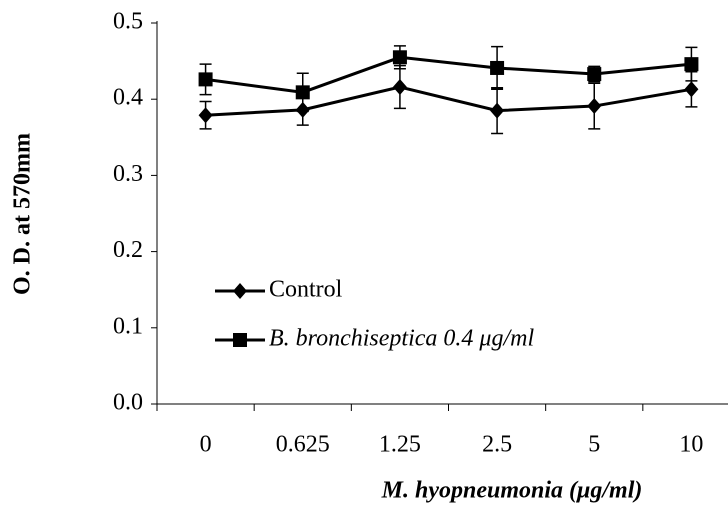 The image size is (728, 516). What do you see at coordinates (512, 491) in the screenshot?
I see `x-axis-label: M. hyopneumonia (μg/ml)` at bounding box center [512, 491].